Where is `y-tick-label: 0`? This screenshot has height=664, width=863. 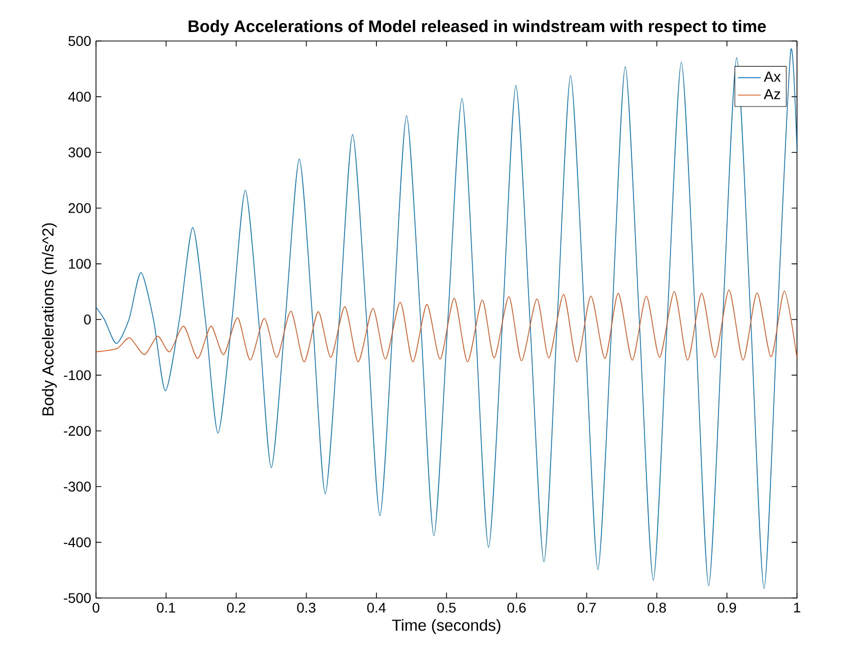 y-tick-label: 0 is located at coordinates (87, 319).